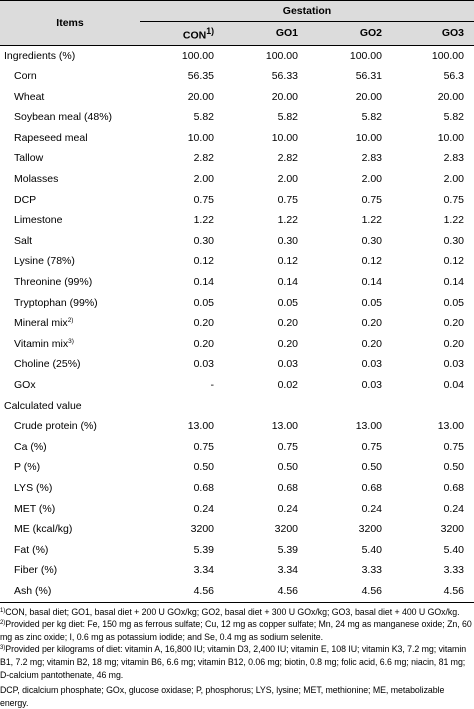  What do you see at coordinates (70, 323) in the screenshot?
I see `row-label: Mineral mix2)` at bounding box center [70, 323].